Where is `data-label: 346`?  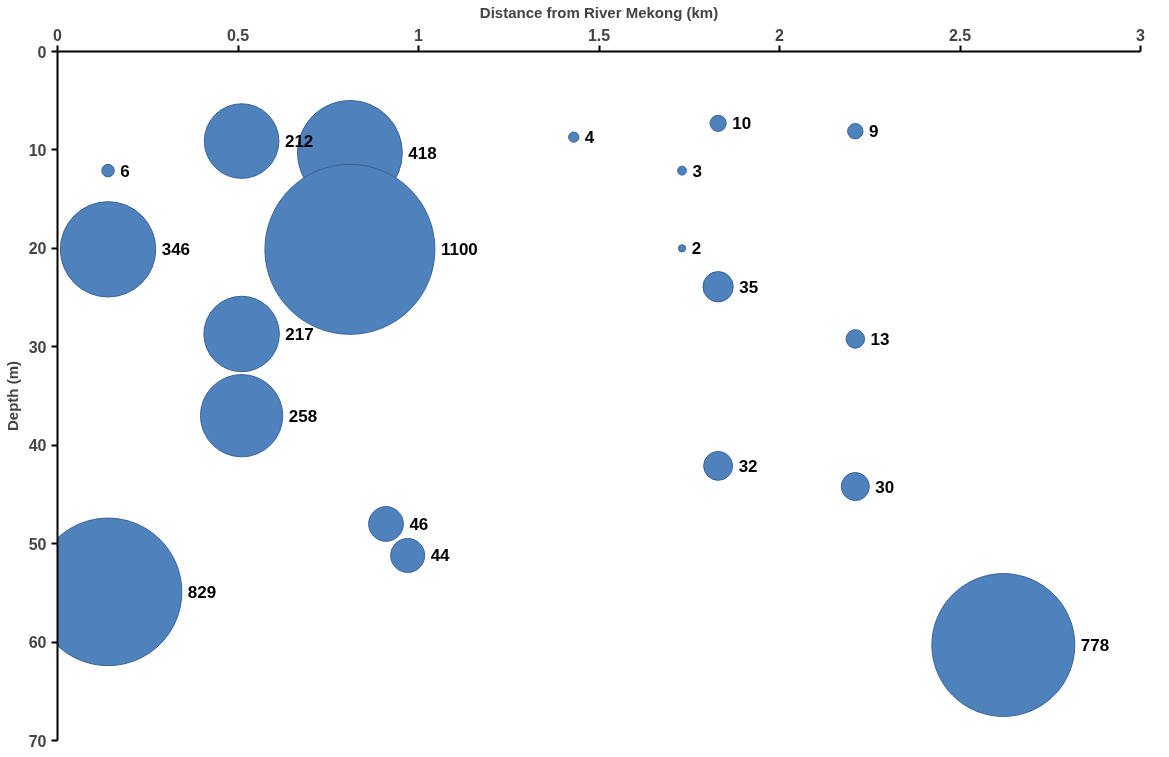 data-label: 346 is located at coordinates (176, 250).